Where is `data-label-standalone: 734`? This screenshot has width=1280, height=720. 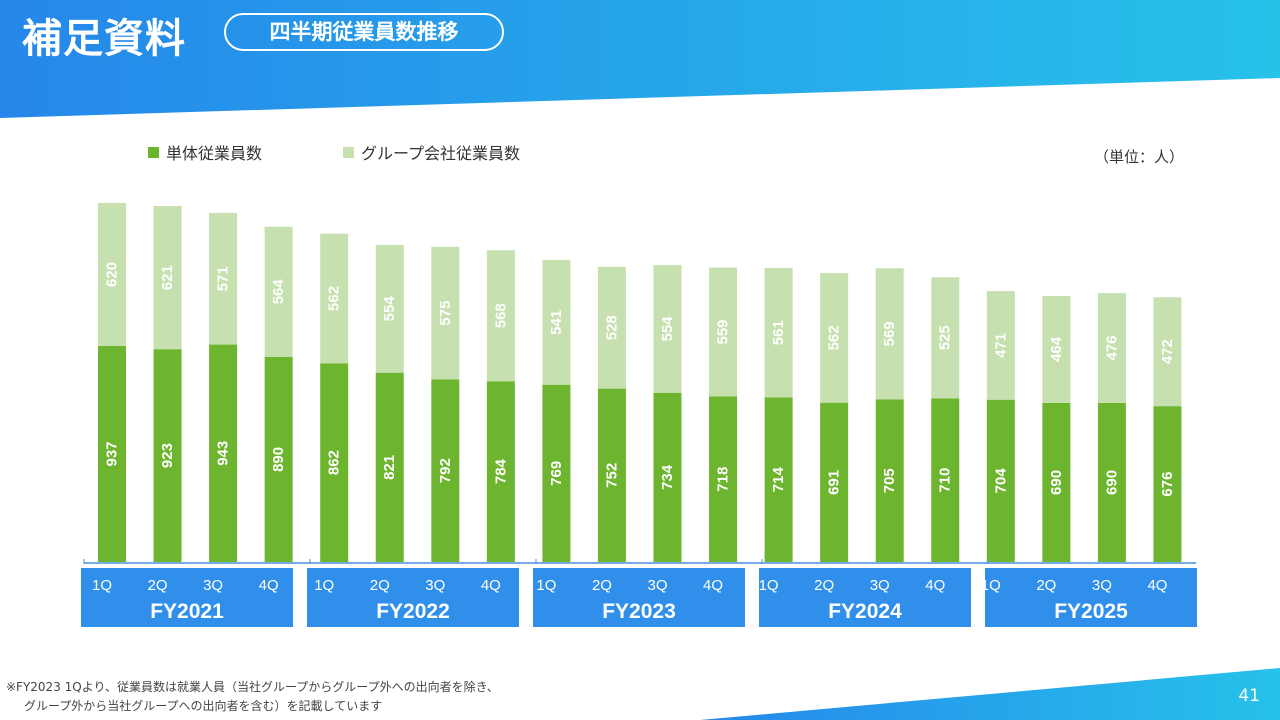 data-label-standalone: 734 is located at coordinates (667, 477).